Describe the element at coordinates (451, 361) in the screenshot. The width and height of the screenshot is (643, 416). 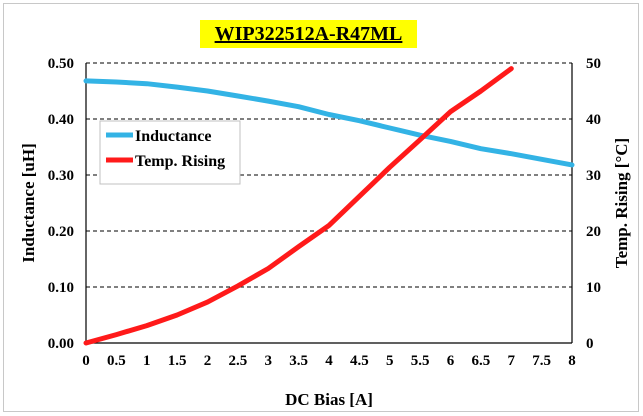
I see `x-tick-label: 6` at that location.